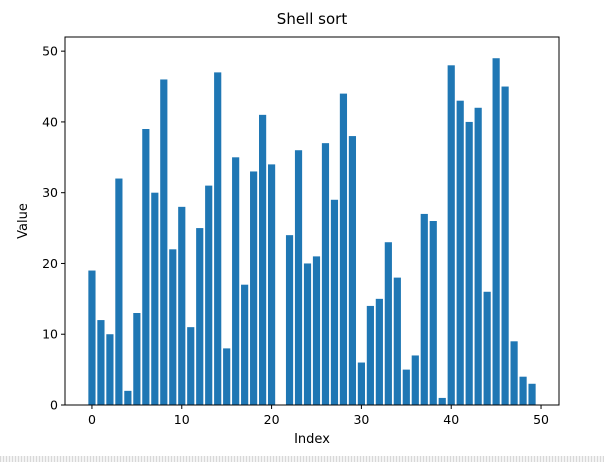 This screenshot has height=462, width=604. What do you see at coordinates (272, 419) in the screenshot?
I see `x-tick-label: 20` at bounding box center [272, 419].